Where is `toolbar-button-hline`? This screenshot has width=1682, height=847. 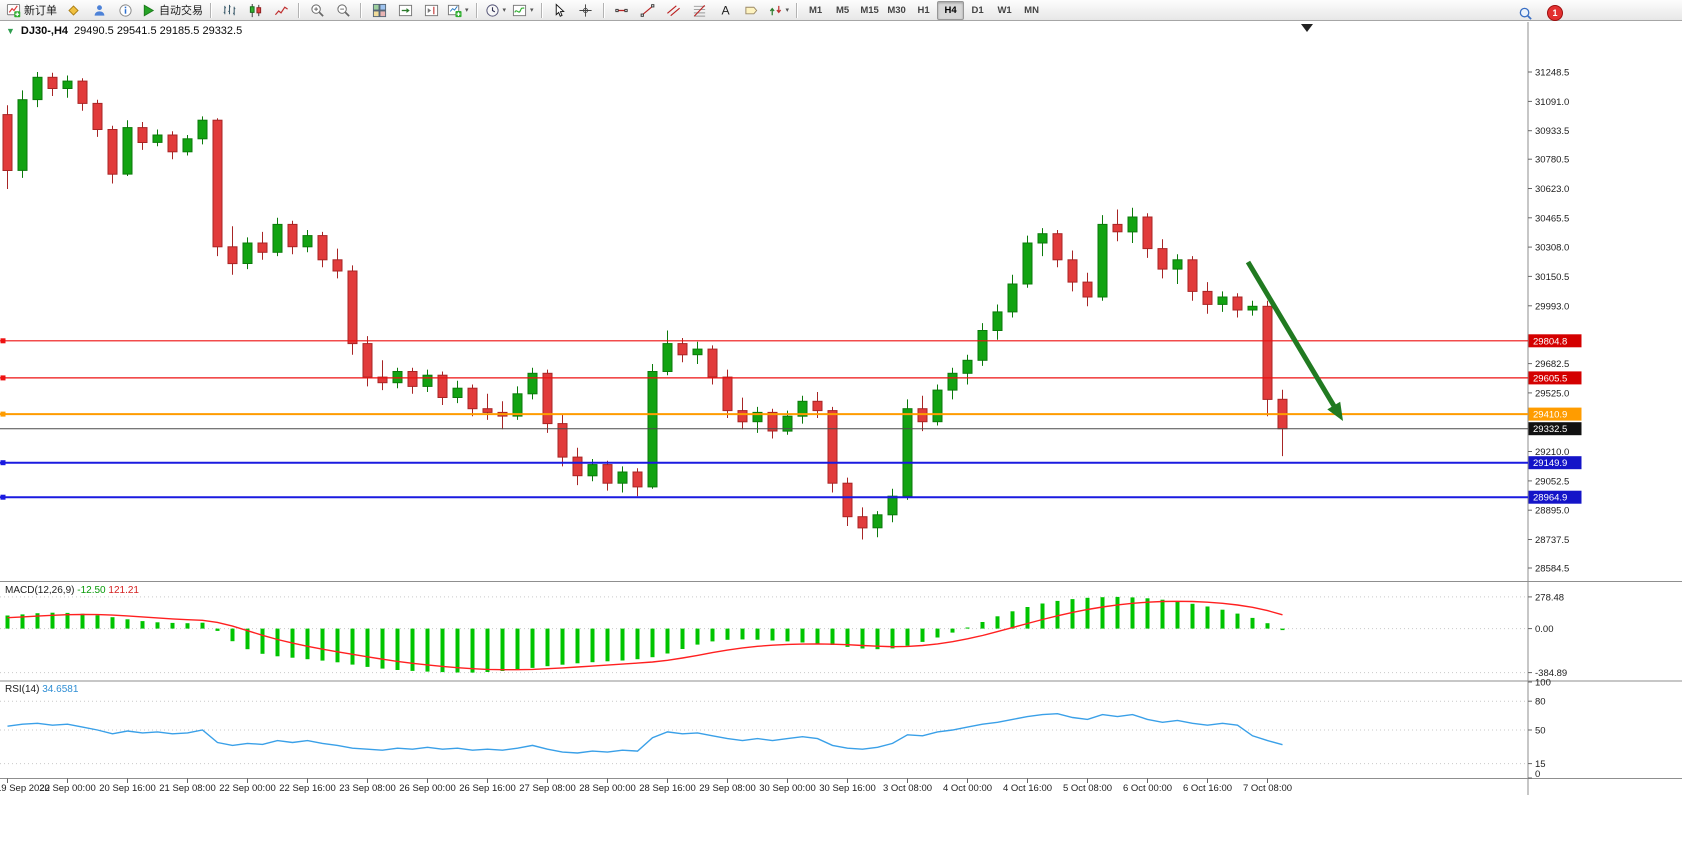
toolbar-button-hline is located at coordinates (622, 10).